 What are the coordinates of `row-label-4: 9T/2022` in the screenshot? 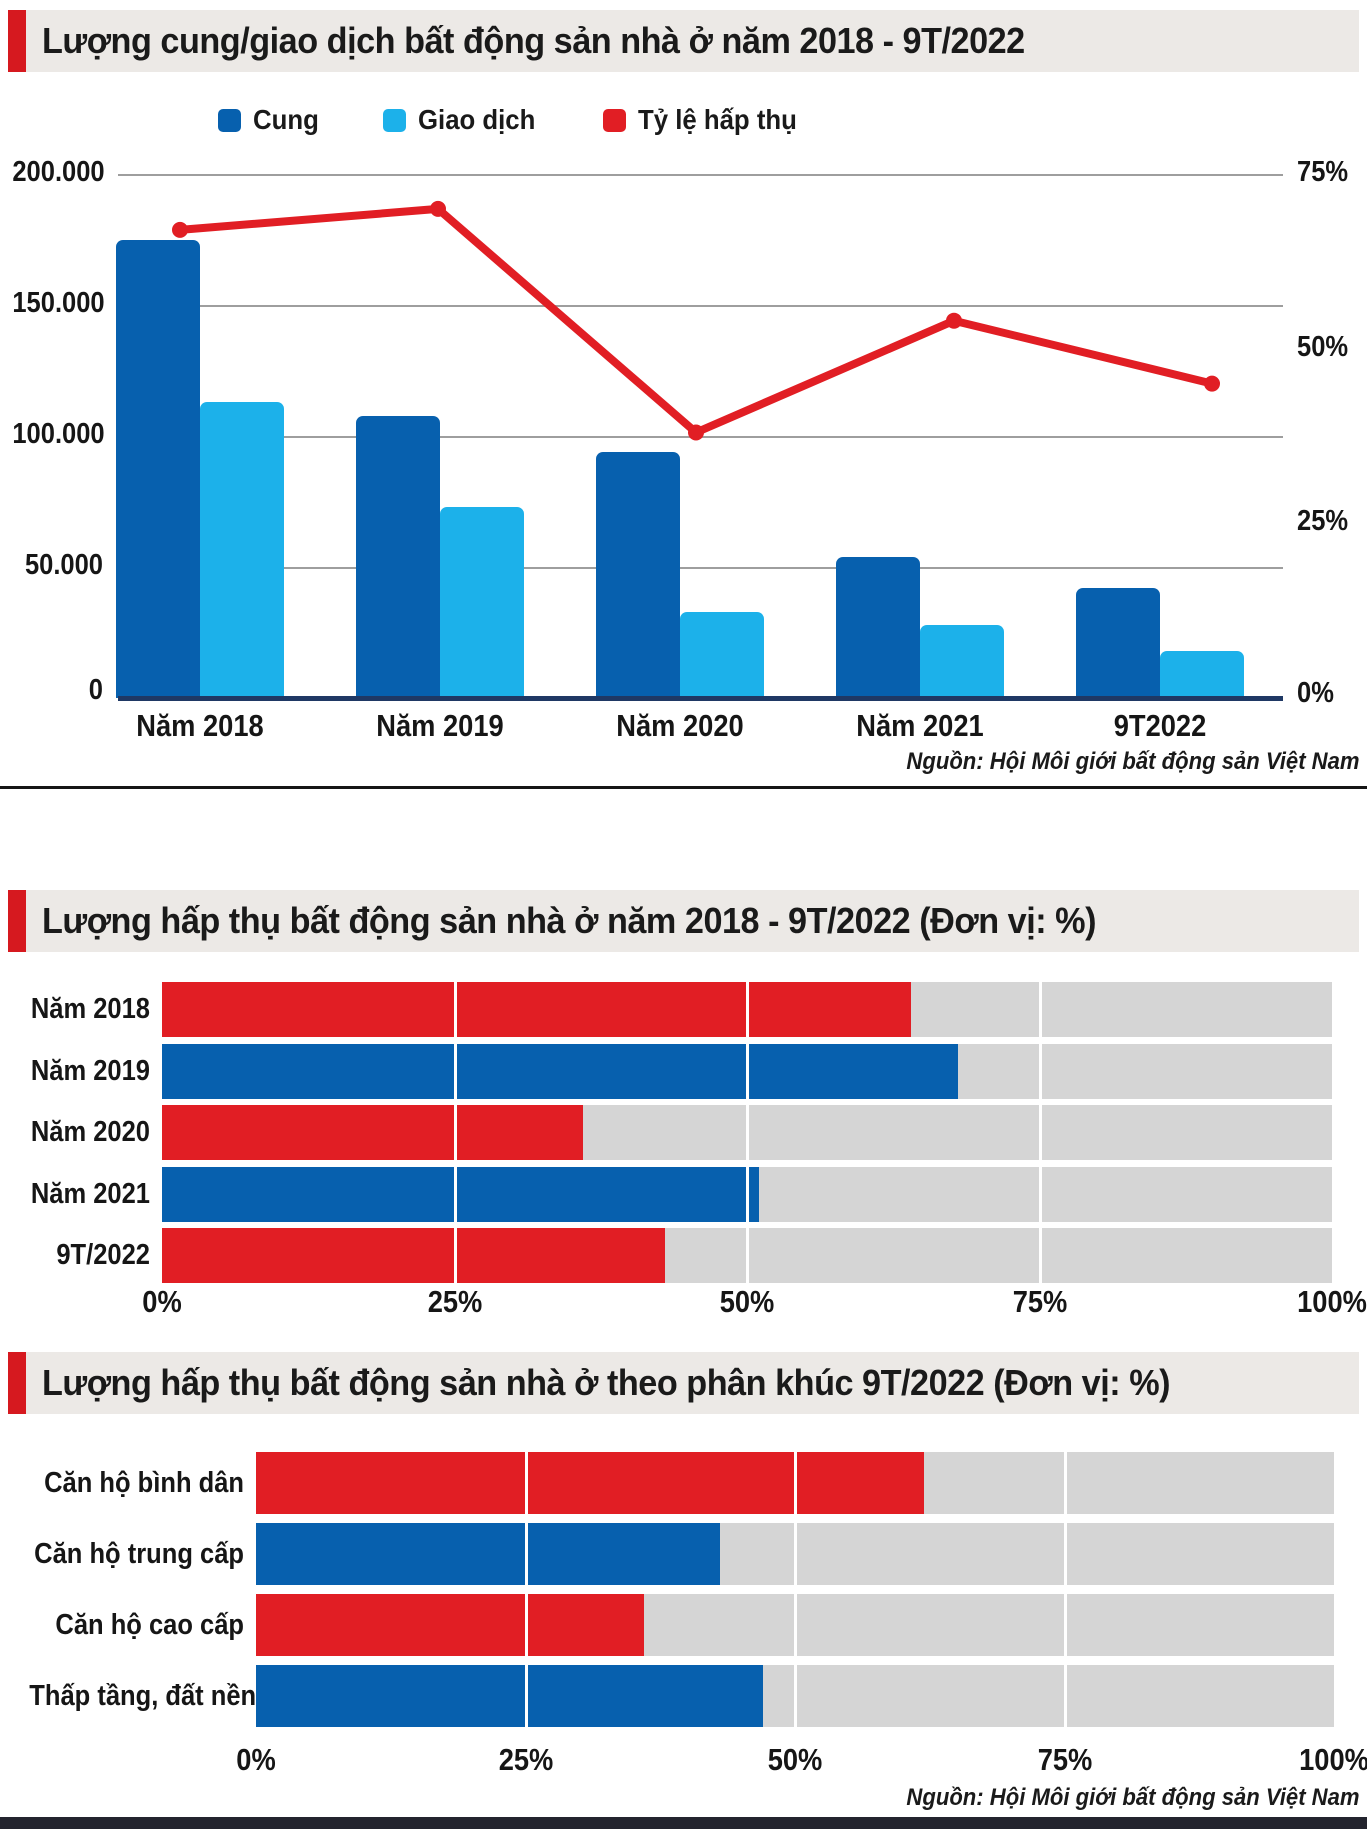 It's located at (103, 1255).